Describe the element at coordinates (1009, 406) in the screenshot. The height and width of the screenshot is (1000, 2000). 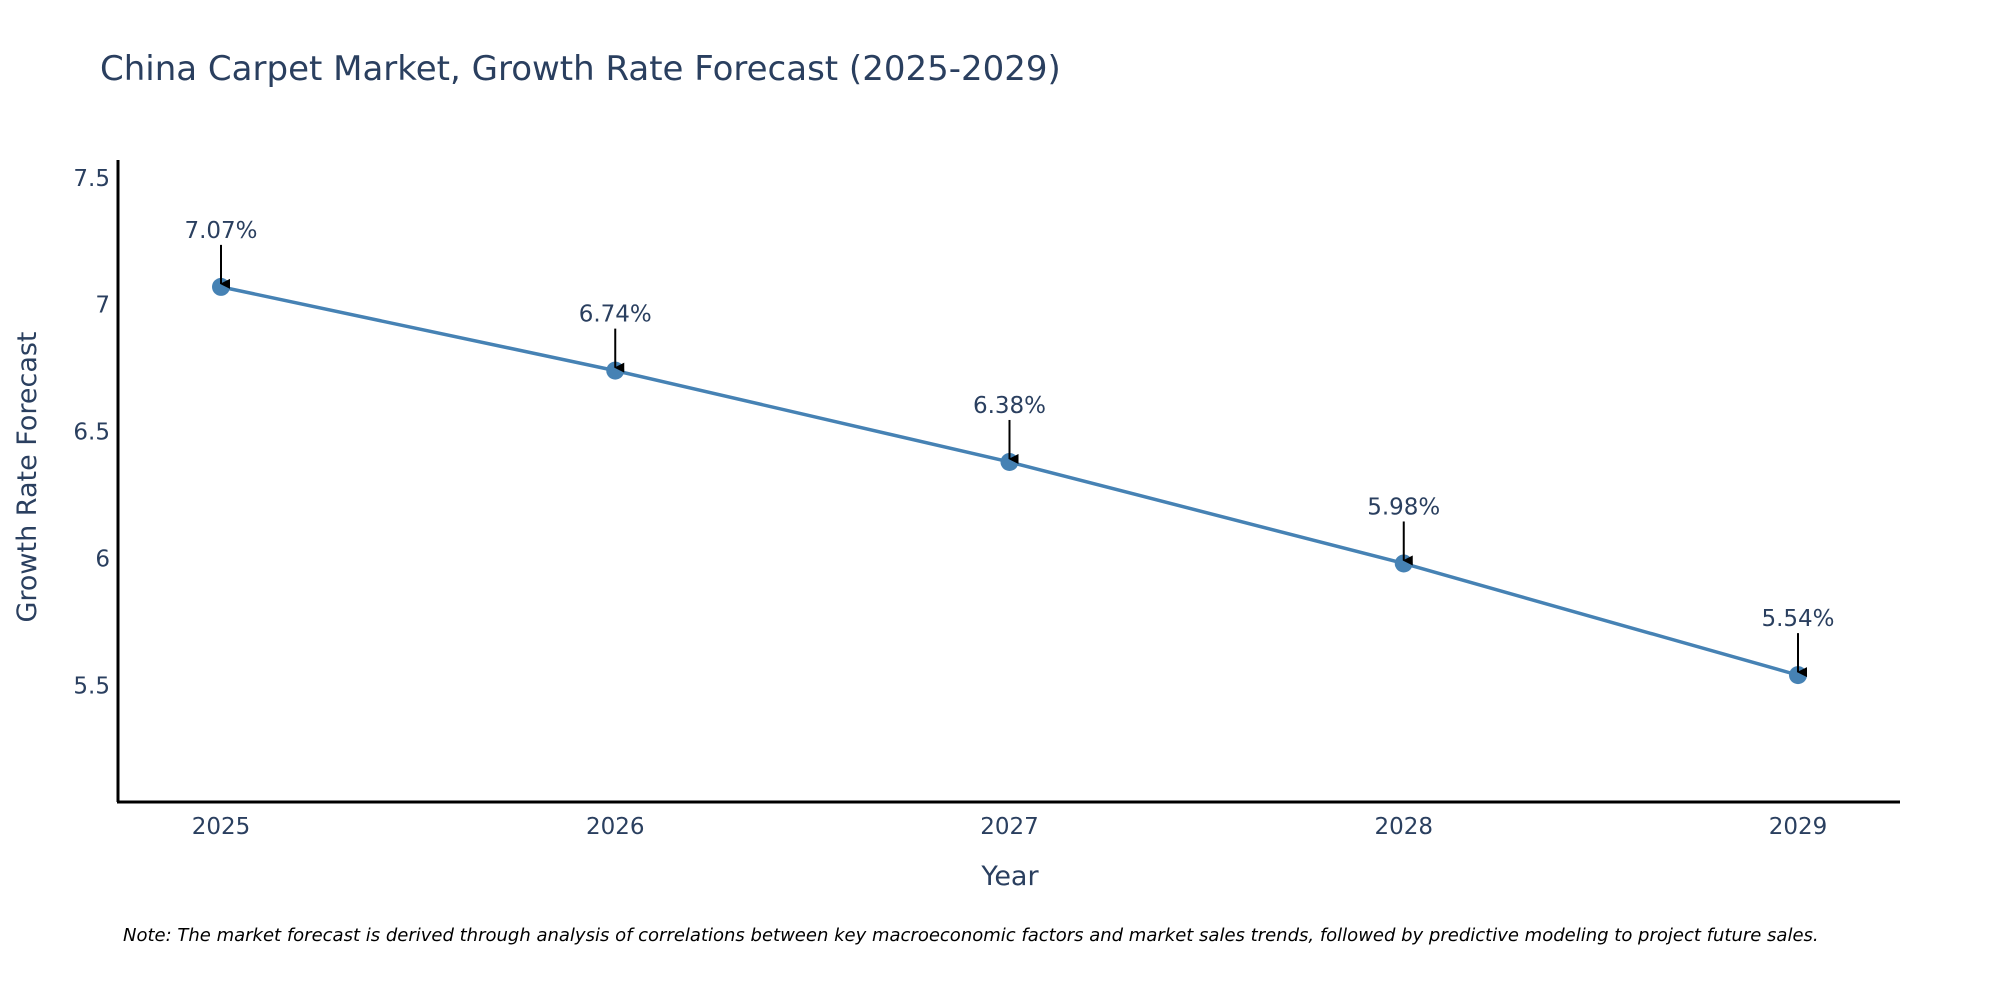
I see `data-label: 6.38%` at that location.